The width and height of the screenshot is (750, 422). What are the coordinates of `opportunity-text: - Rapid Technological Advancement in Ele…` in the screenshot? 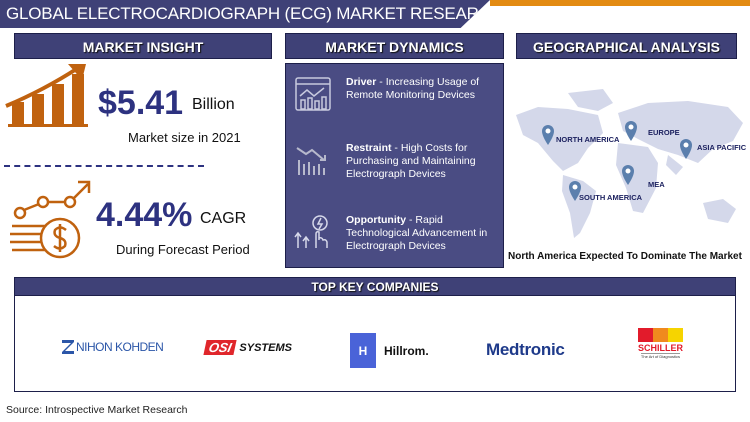 It's located at (417, 233).